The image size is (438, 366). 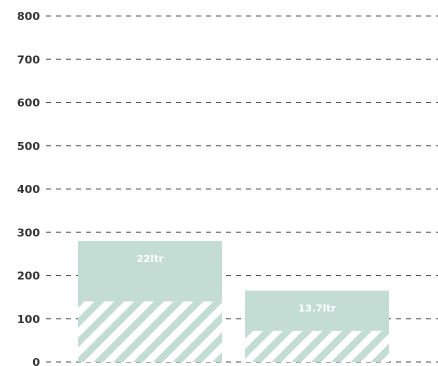 What do you see at coordinates (28, 146) in the screenshot?
I see `y-tick-label: 500` at bounding box center [28, 146].